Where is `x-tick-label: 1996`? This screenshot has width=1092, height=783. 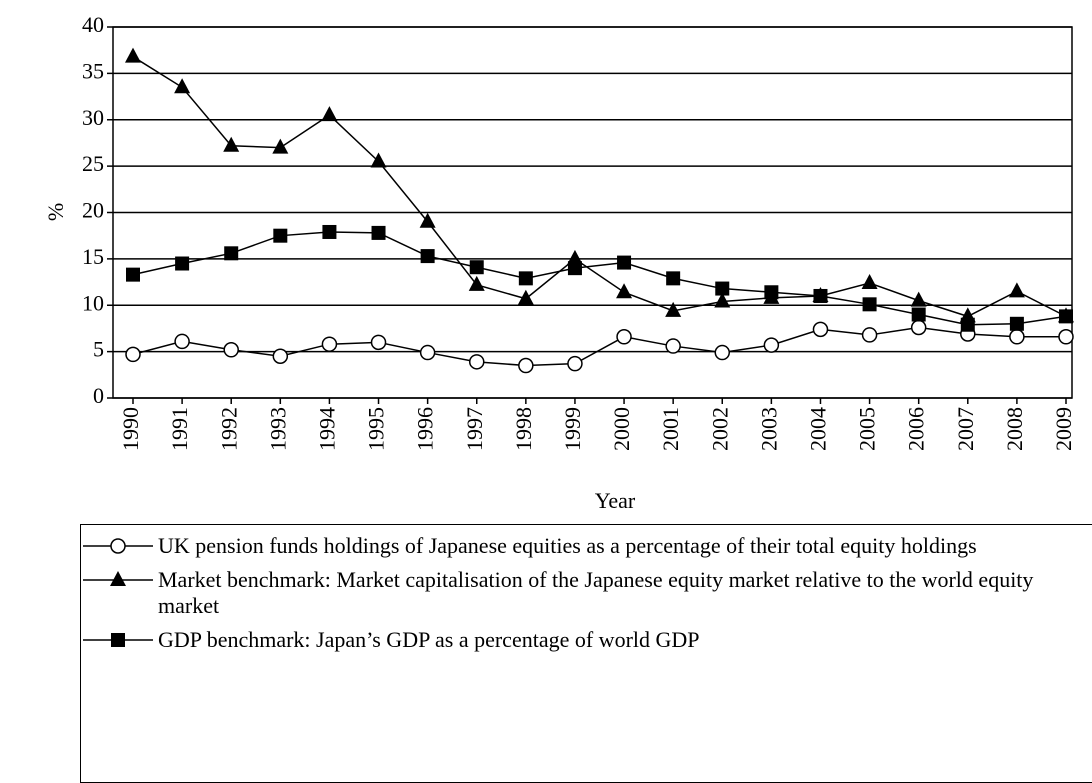 x-tick-label: 1996 is located at coordinates (425, 429).